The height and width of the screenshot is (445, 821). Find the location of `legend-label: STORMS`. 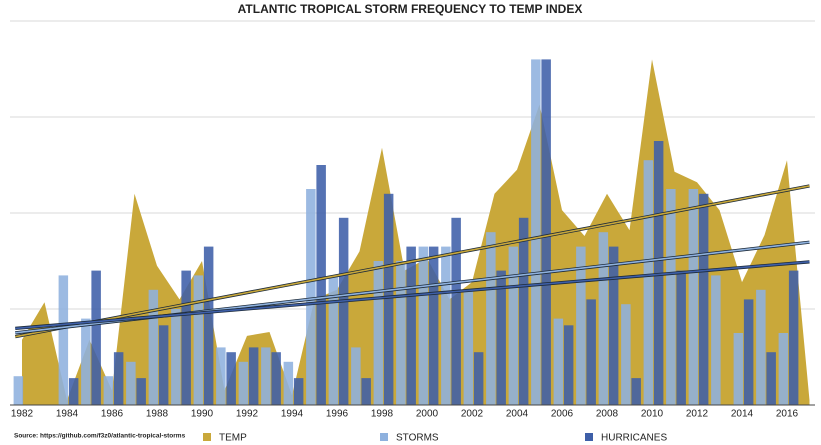

legend-label: STORMS is located at coordinates (417, 438).